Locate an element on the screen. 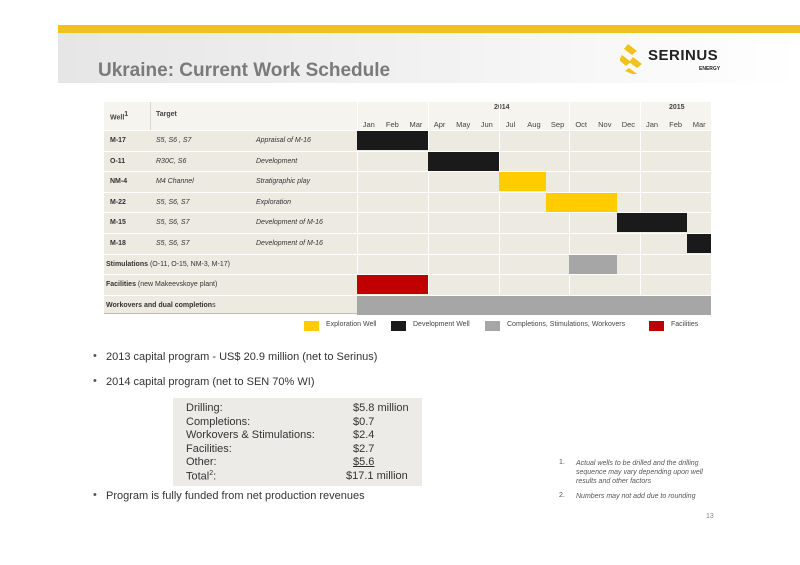 The image size is (800, 565). month-label: Sep is located at coordinates (557, 124).